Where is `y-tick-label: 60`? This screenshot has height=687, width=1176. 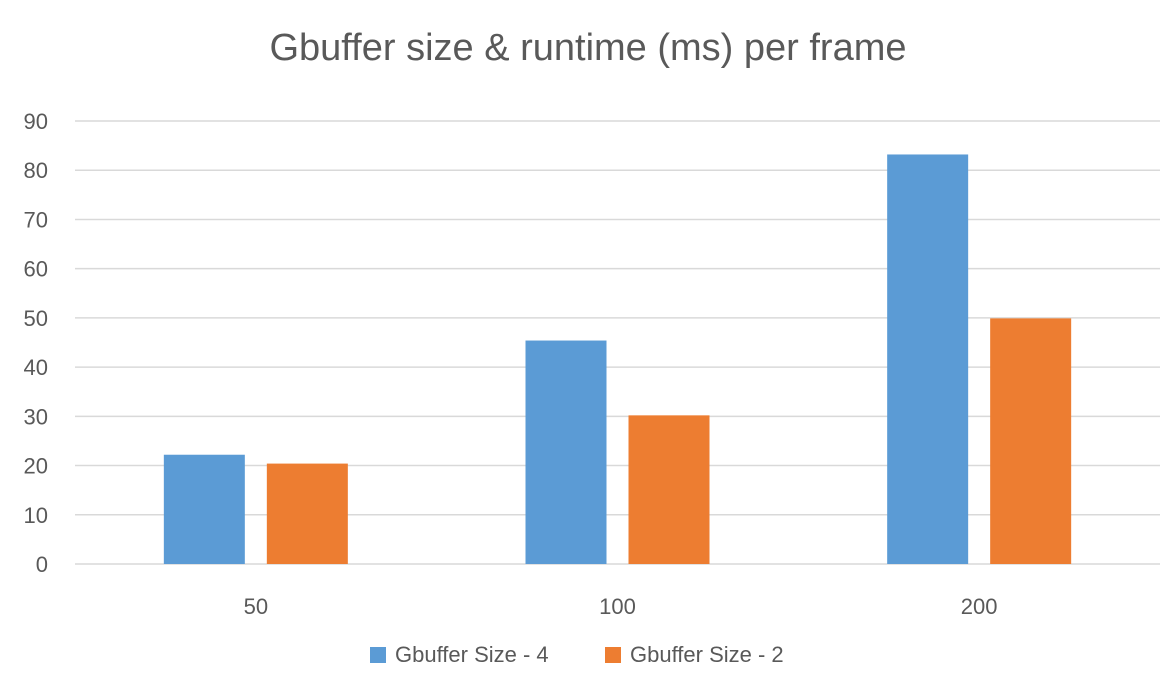
y-tick-label: 60 is located at coordinates (36, 269).